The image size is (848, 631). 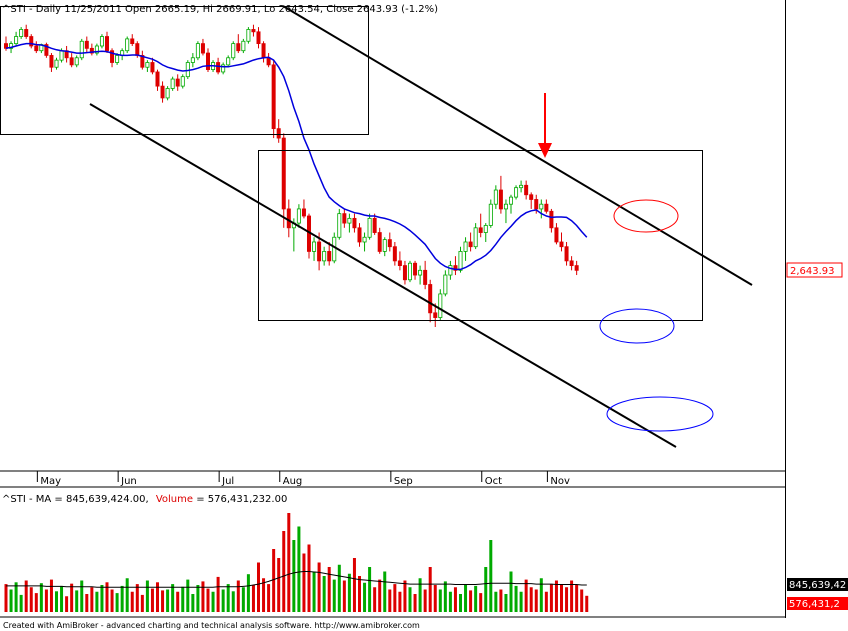 I want to click on volume-axis-label: 576,431,2, so click(x=814, y=604).